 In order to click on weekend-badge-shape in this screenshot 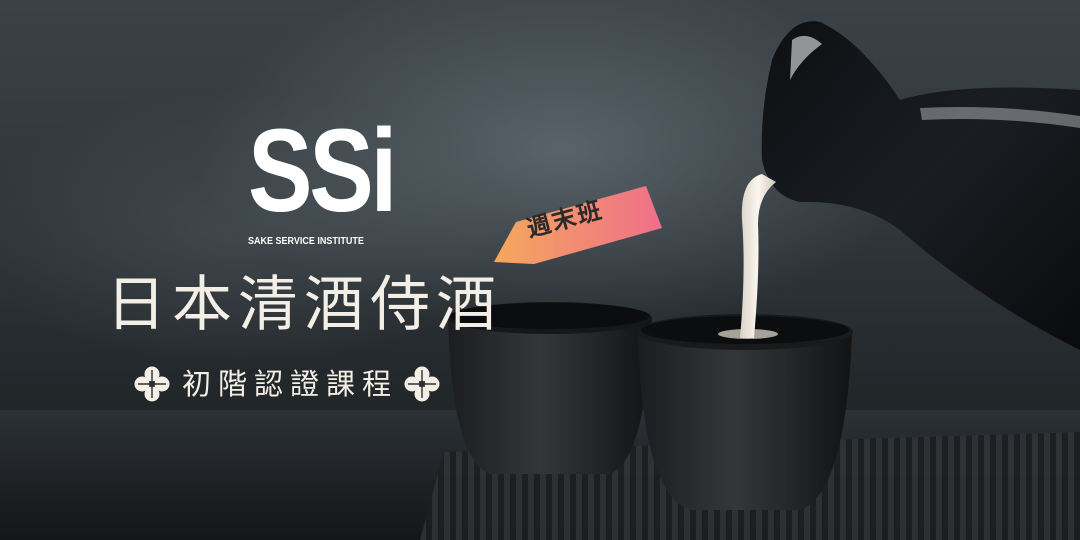, I will do `click(578, 225)`.